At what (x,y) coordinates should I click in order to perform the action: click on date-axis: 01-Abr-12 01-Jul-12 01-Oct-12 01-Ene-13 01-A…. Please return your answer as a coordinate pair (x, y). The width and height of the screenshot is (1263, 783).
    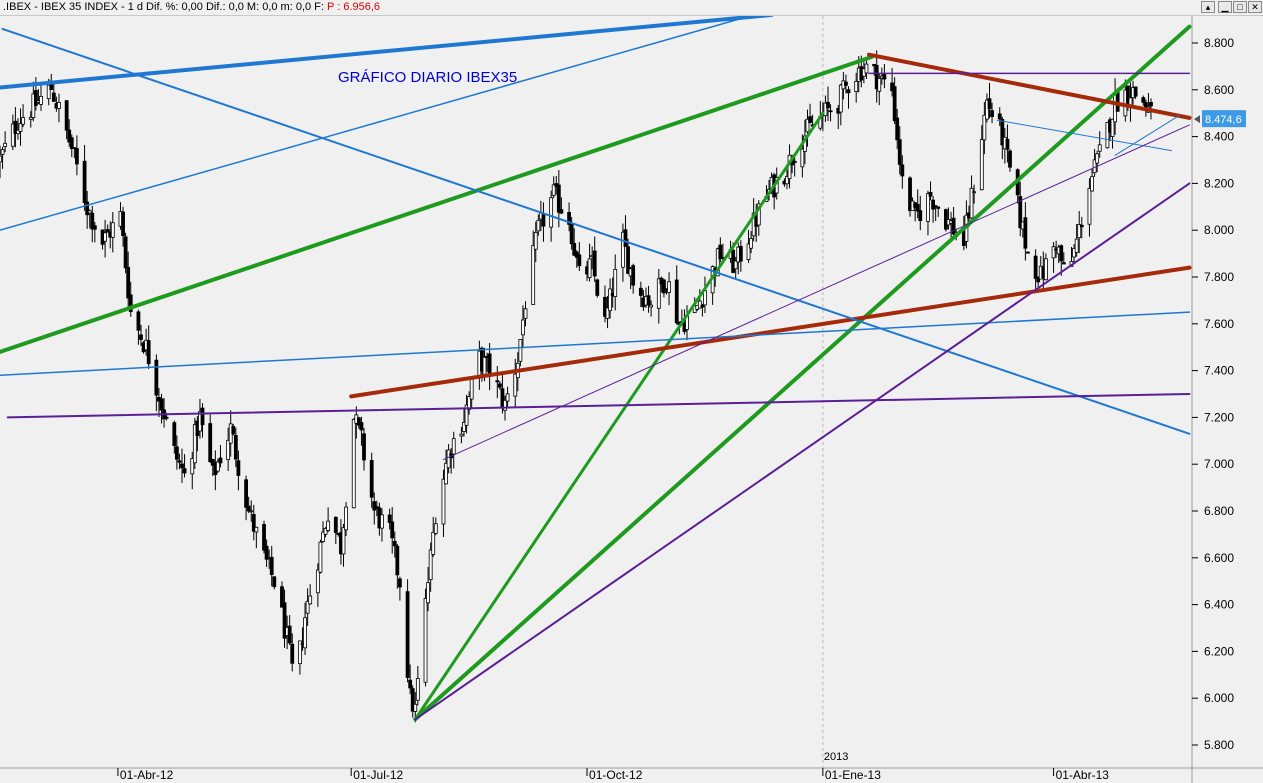
    Looking at the image, I should click on (613, 775).